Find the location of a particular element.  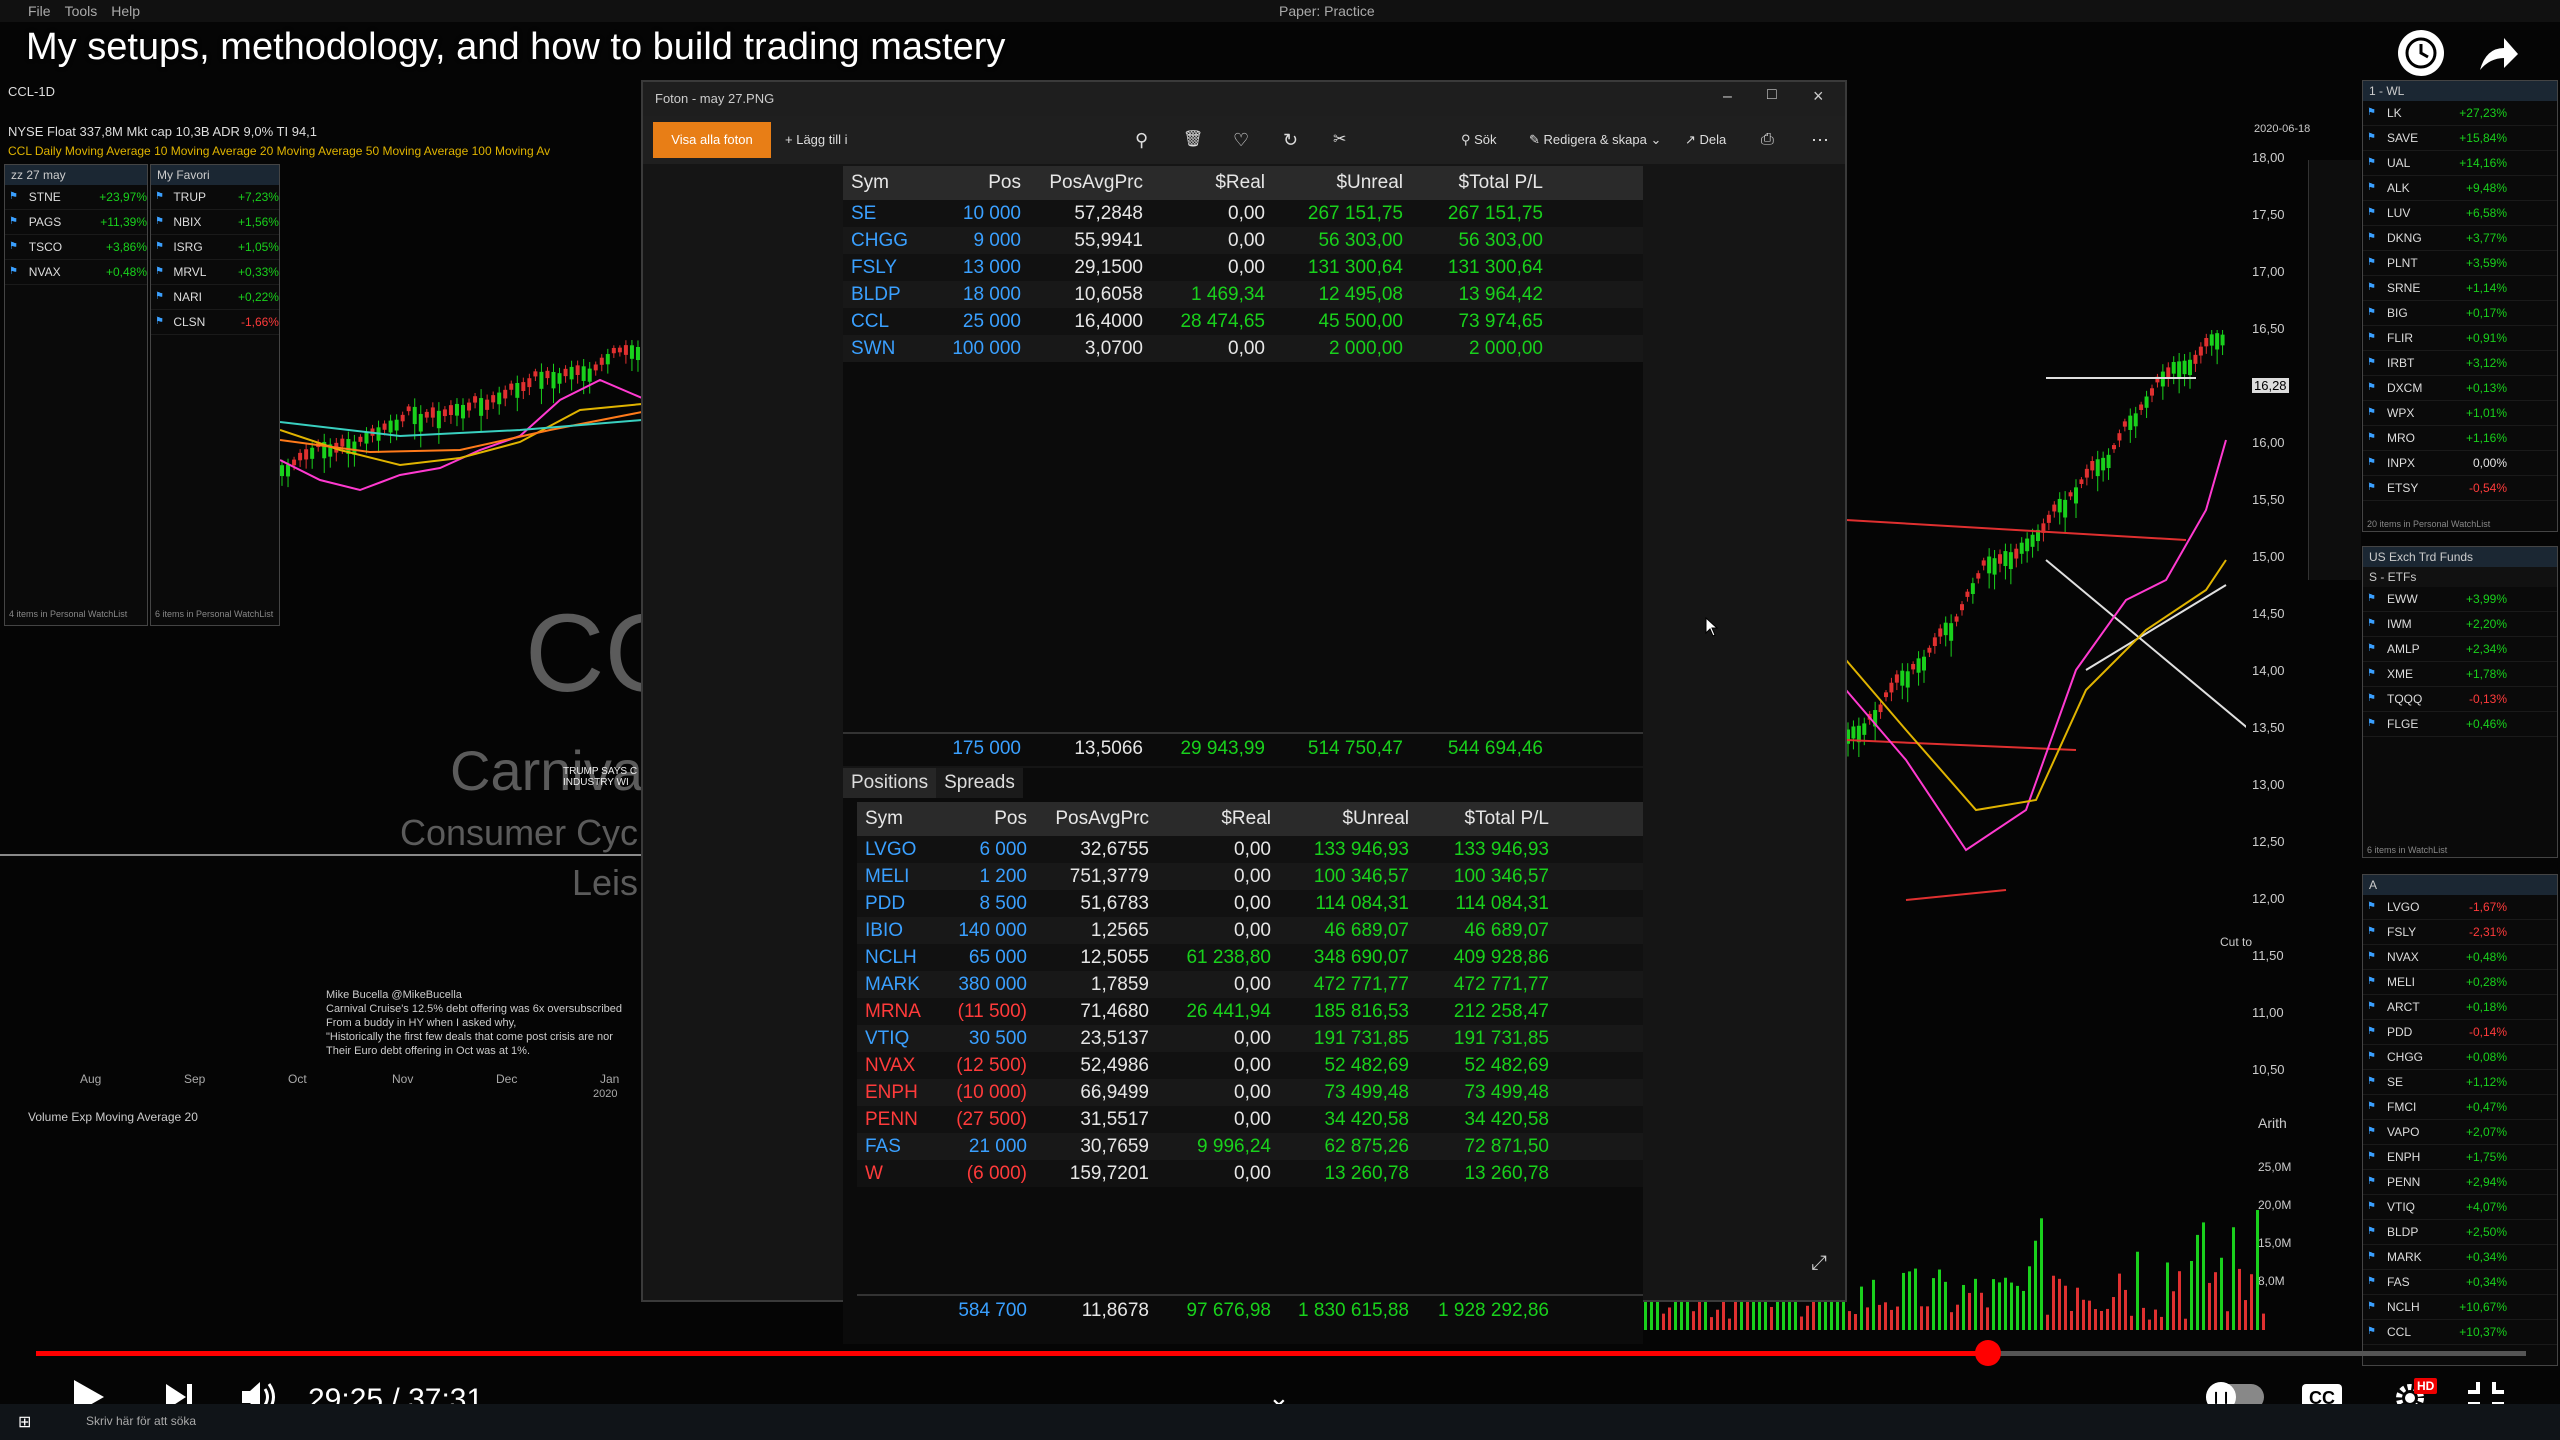

watchlist-subtitle: S - ETFs is located at coordinates (2460, 577).